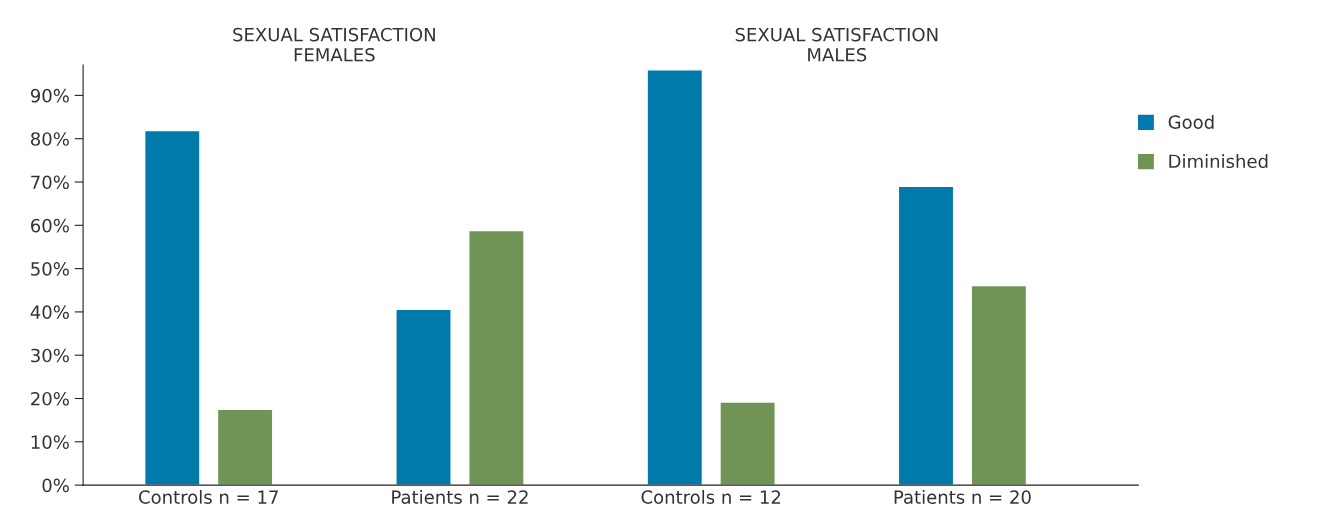 This screenshot has height=525, width=1319. I want to click on x-tick-label: Patients n = 22, so click(460, 496).